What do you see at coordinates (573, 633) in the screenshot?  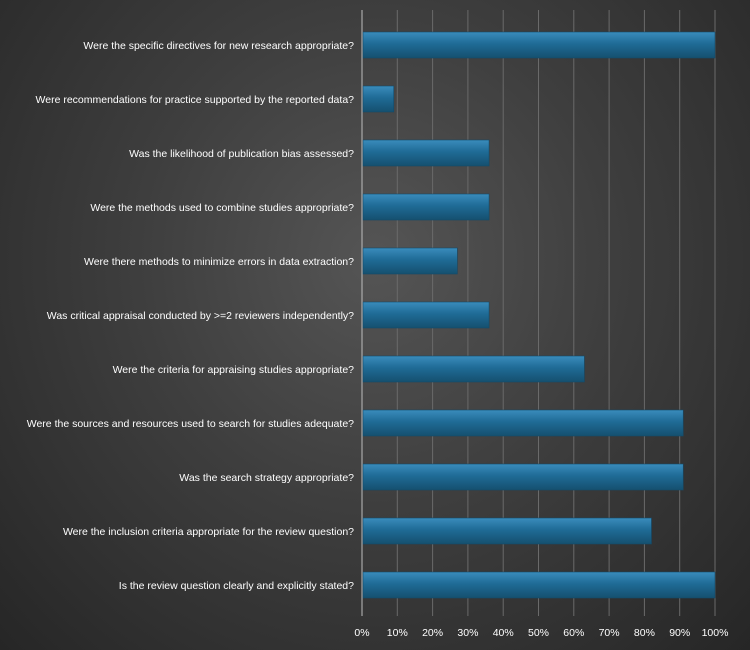 I see `x-tick-label: 60%` at bounding box center [573, 633].